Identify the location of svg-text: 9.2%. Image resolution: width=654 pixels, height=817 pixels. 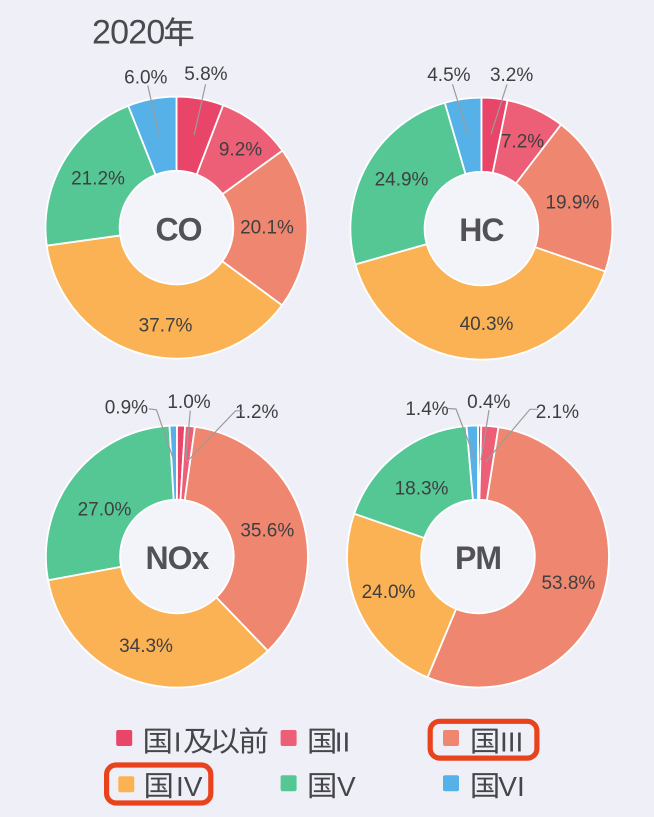
(240, 150).